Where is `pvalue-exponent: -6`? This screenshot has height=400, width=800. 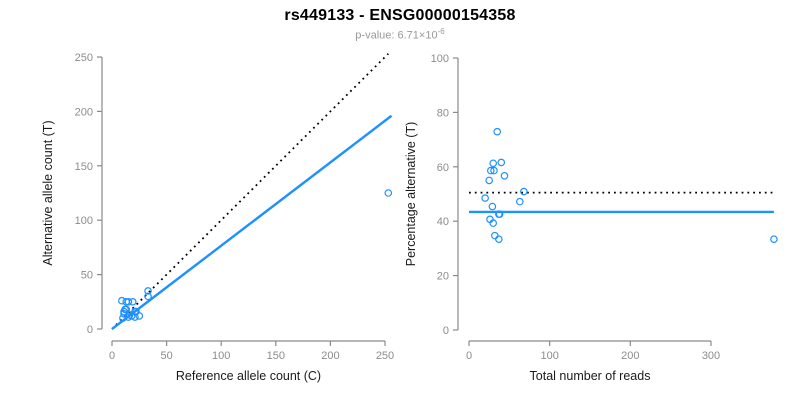
pvalue-exponent: -6 is located at coordinates (441, 31).